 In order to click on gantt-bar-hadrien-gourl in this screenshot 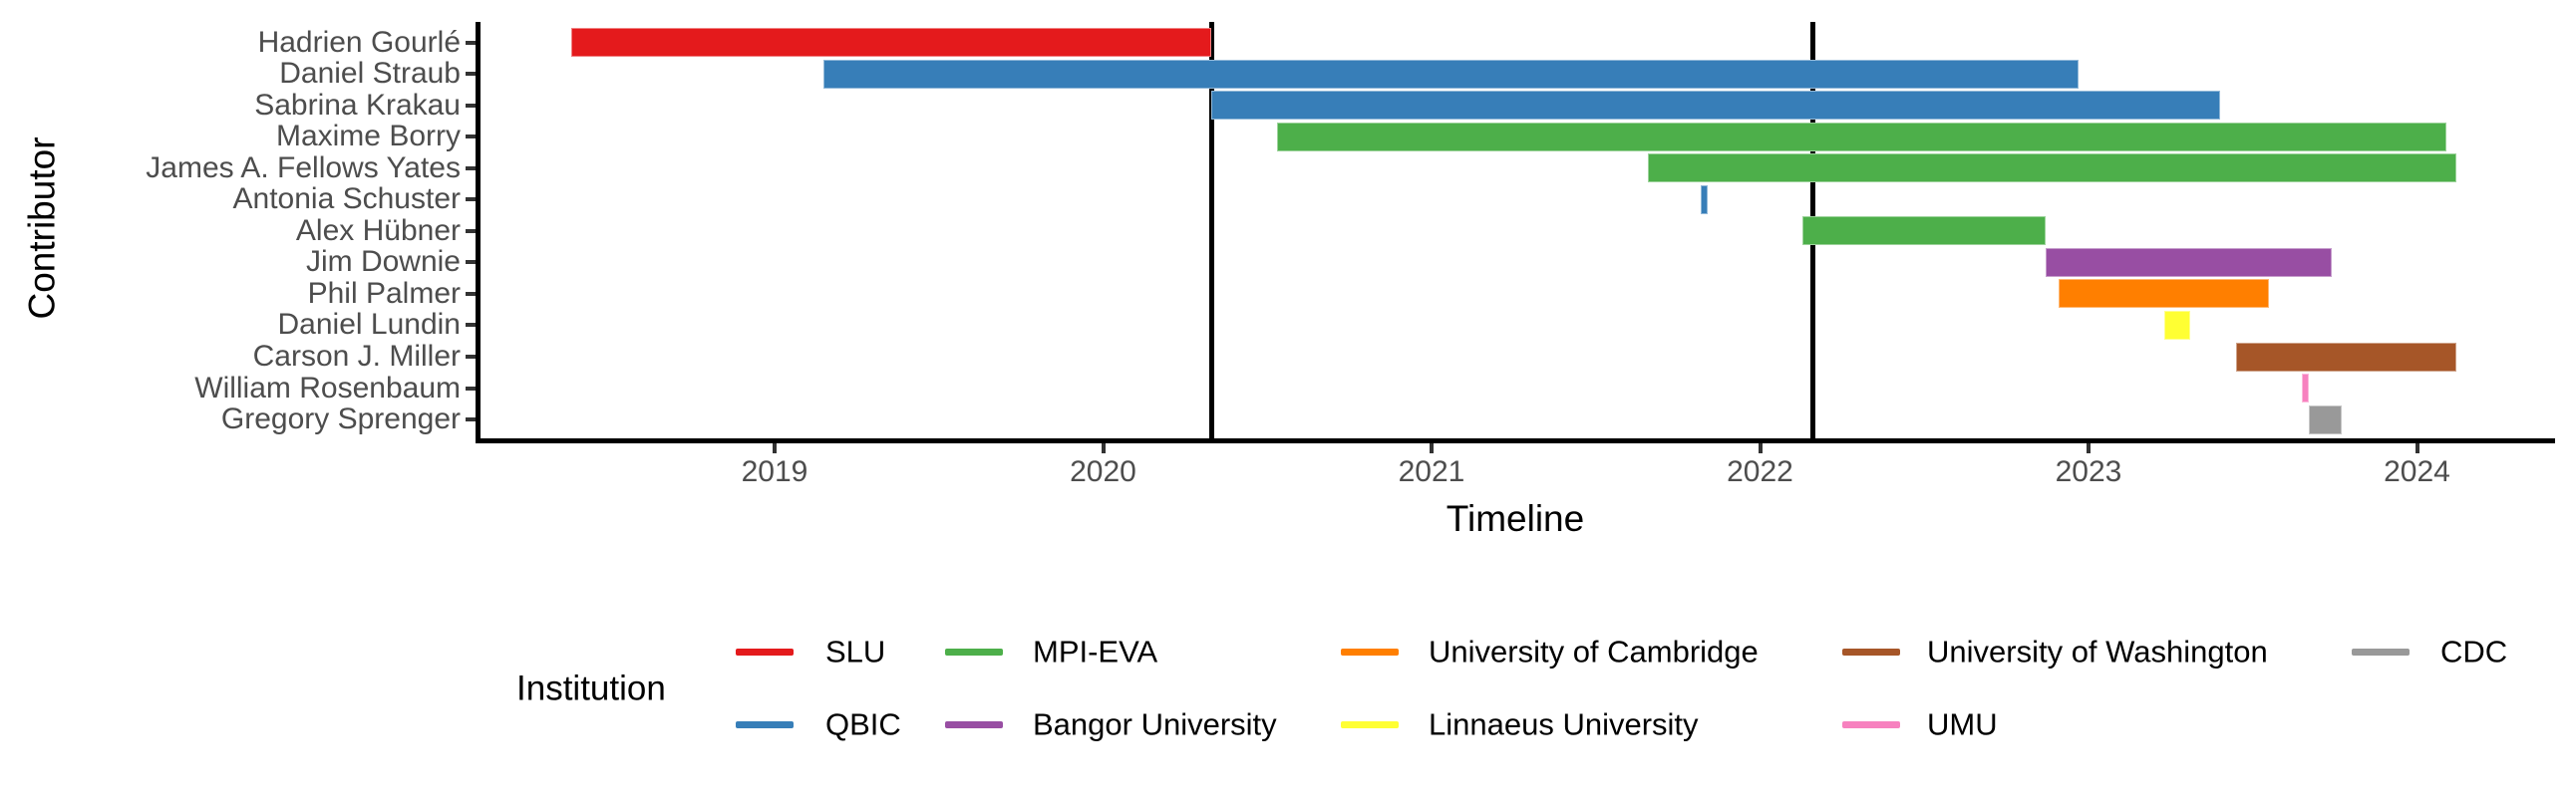, I will do `click(891, 42)`.